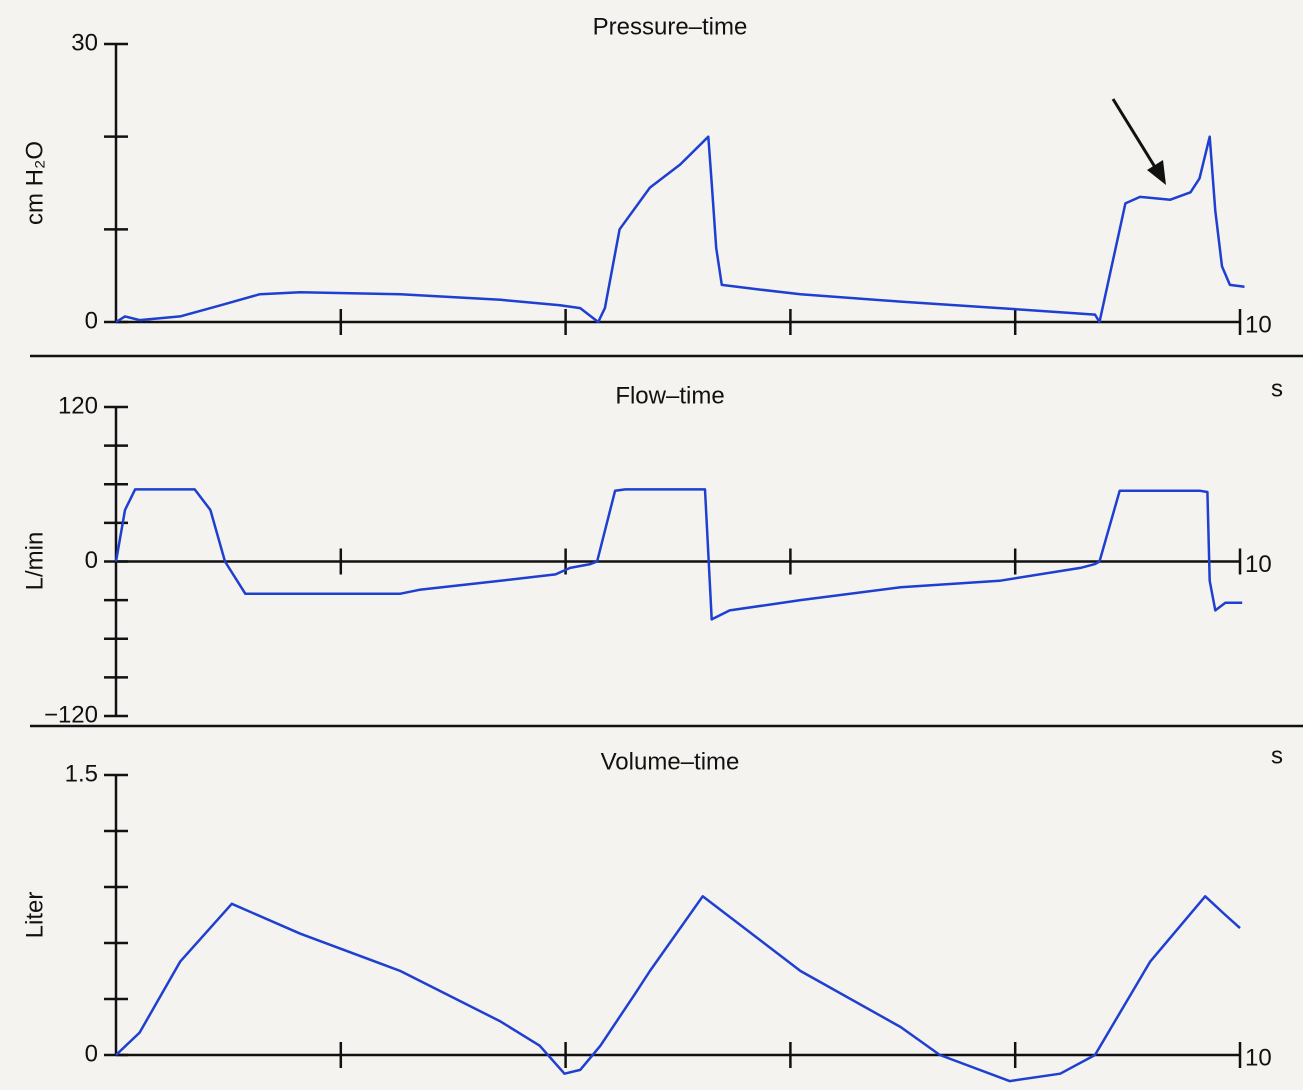 This screenshot has width=1303, height=1090. What do you see at coordinates (81, 773) in the screenshot?
I see `y-tick-label: 1.5` at bounding box center [81, 773].